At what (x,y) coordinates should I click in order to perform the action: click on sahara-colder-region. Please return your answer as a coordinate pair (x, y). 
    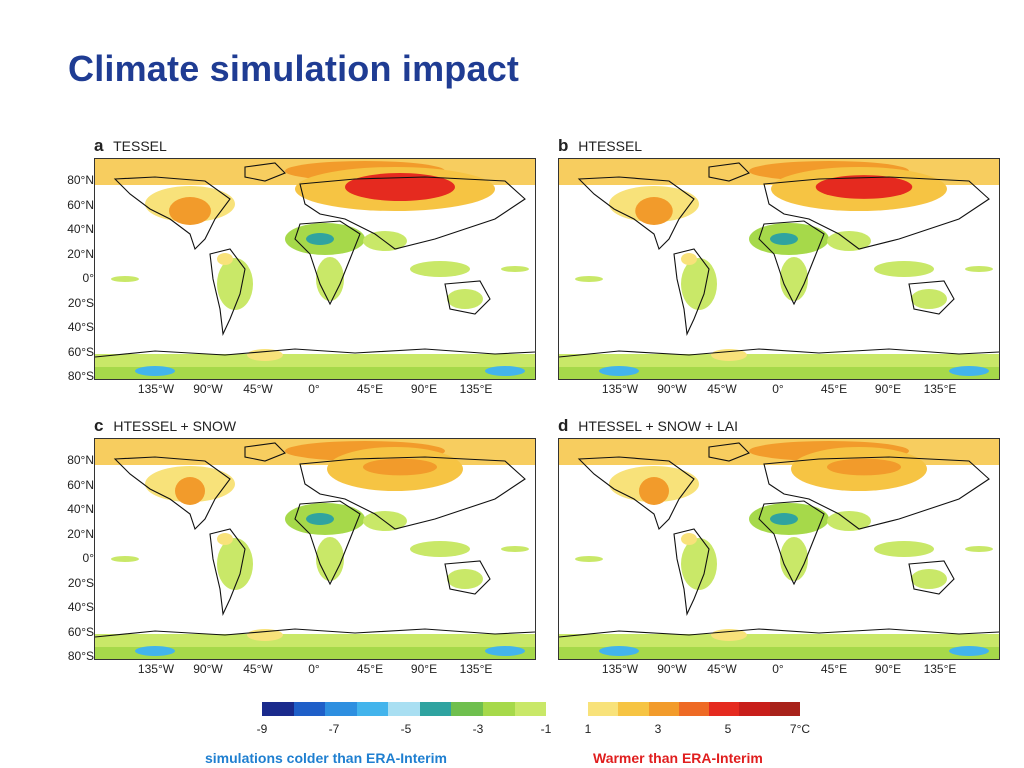
    Looking at the image, I should click on (784, 519).